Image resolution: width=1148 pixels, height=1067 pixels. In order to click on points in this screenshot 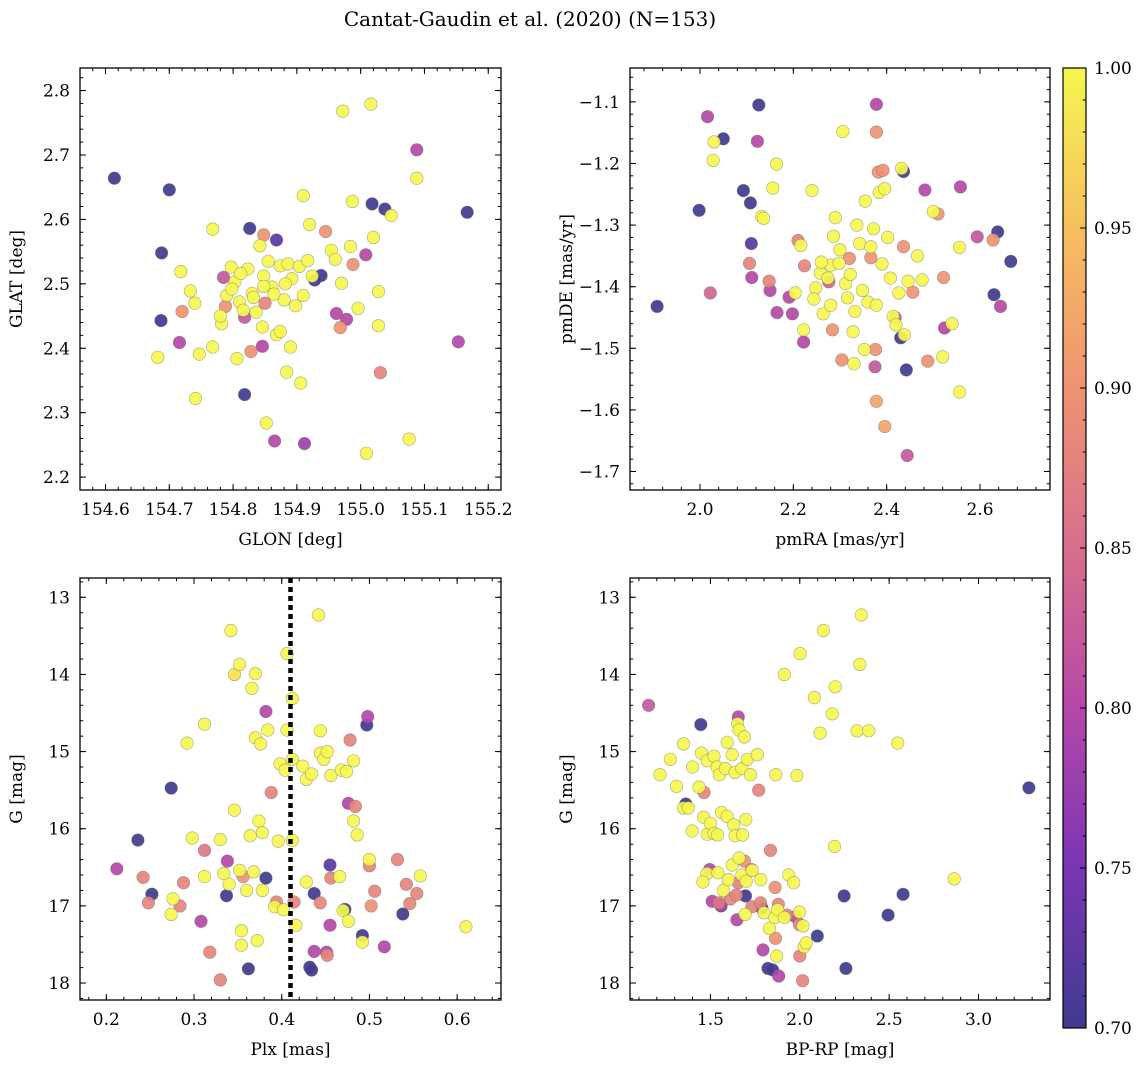, I will do `click(290, 278)`.